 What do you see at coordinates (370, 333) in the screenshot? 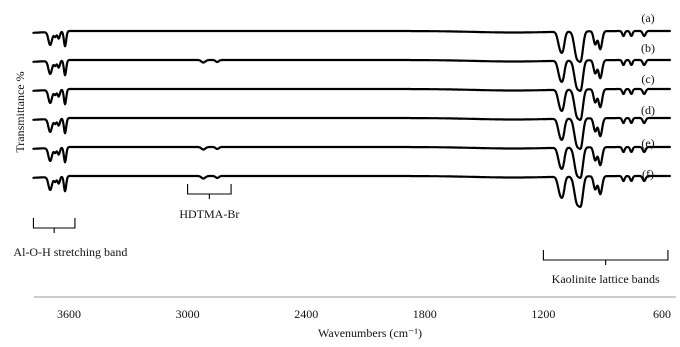
I see `x-axis-label: Wavenumbers (cm⁻¹)` at bounding box center [370, 333].